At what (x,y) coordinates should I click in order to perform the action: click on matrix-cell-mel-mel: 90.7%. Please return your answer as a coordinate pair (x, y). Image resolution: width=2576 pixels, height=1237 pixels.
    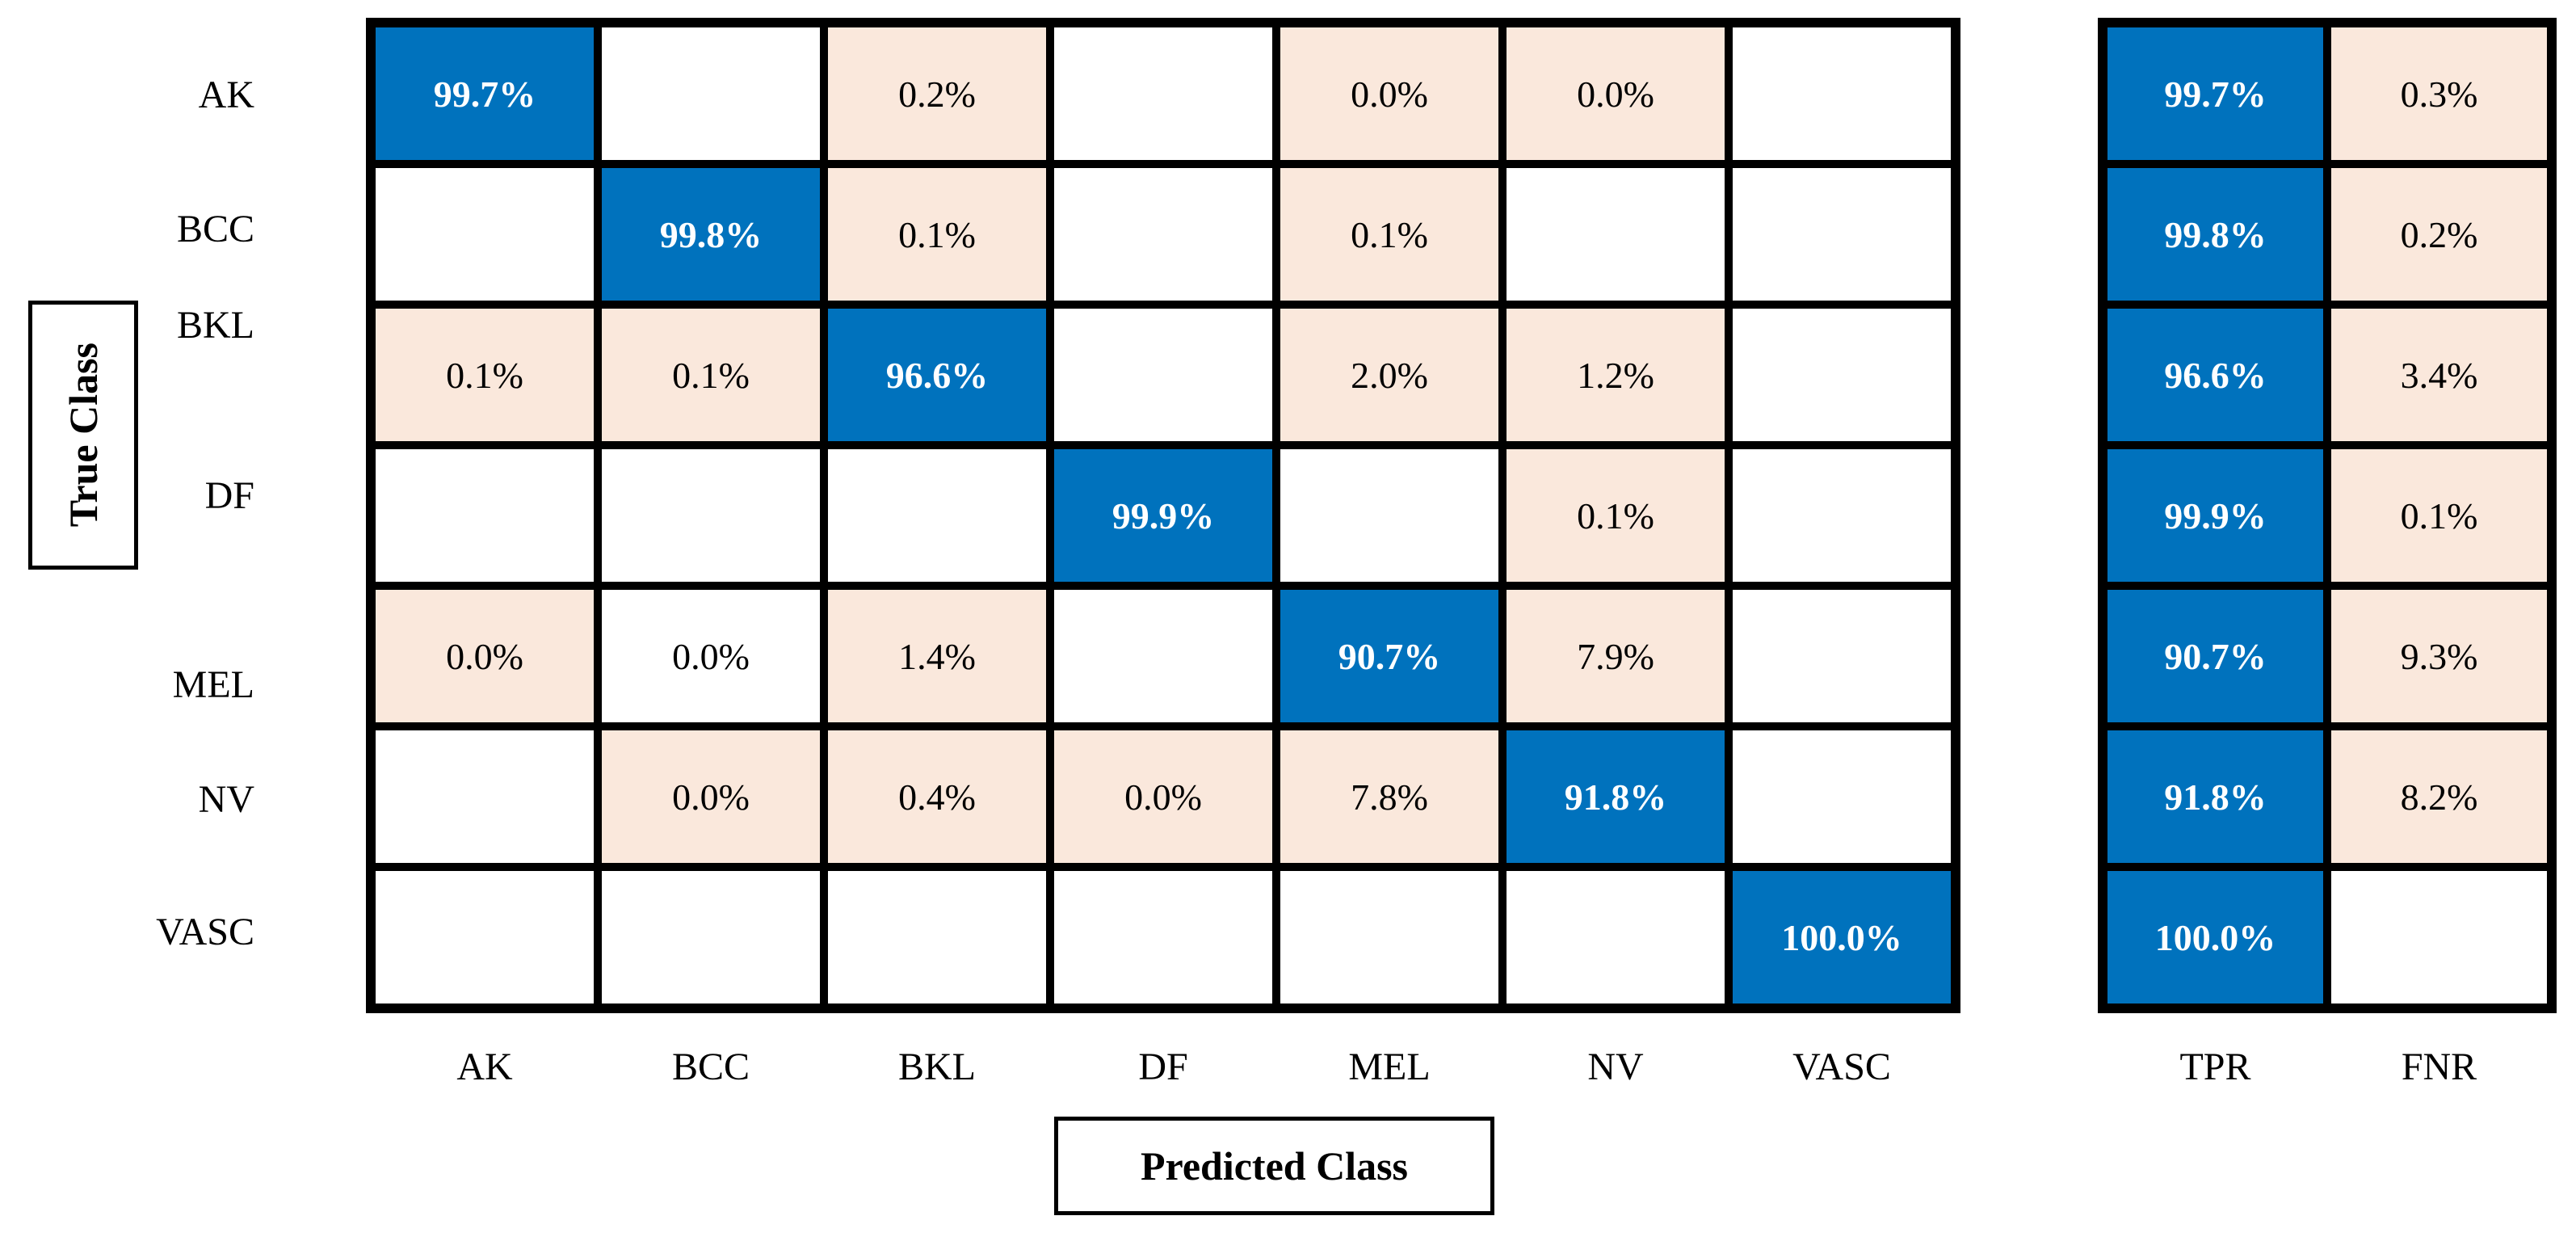
    Looking at the image, I should click on (1389, 656).